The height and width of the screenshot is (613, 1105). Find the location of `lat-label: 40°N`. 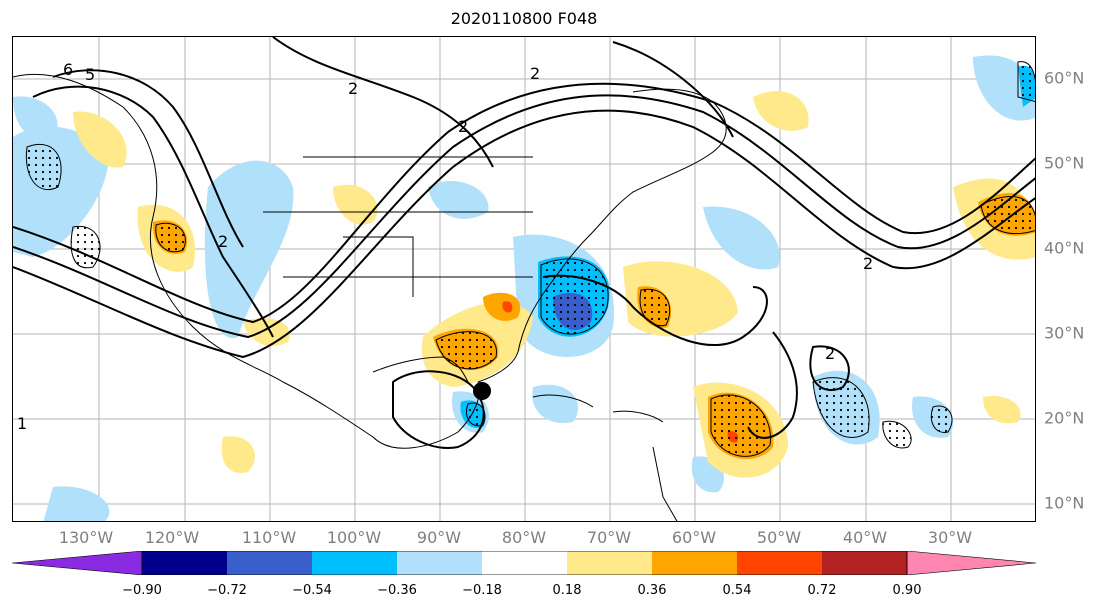

lat-label: 40°N is located at coordinates (1064, 248).